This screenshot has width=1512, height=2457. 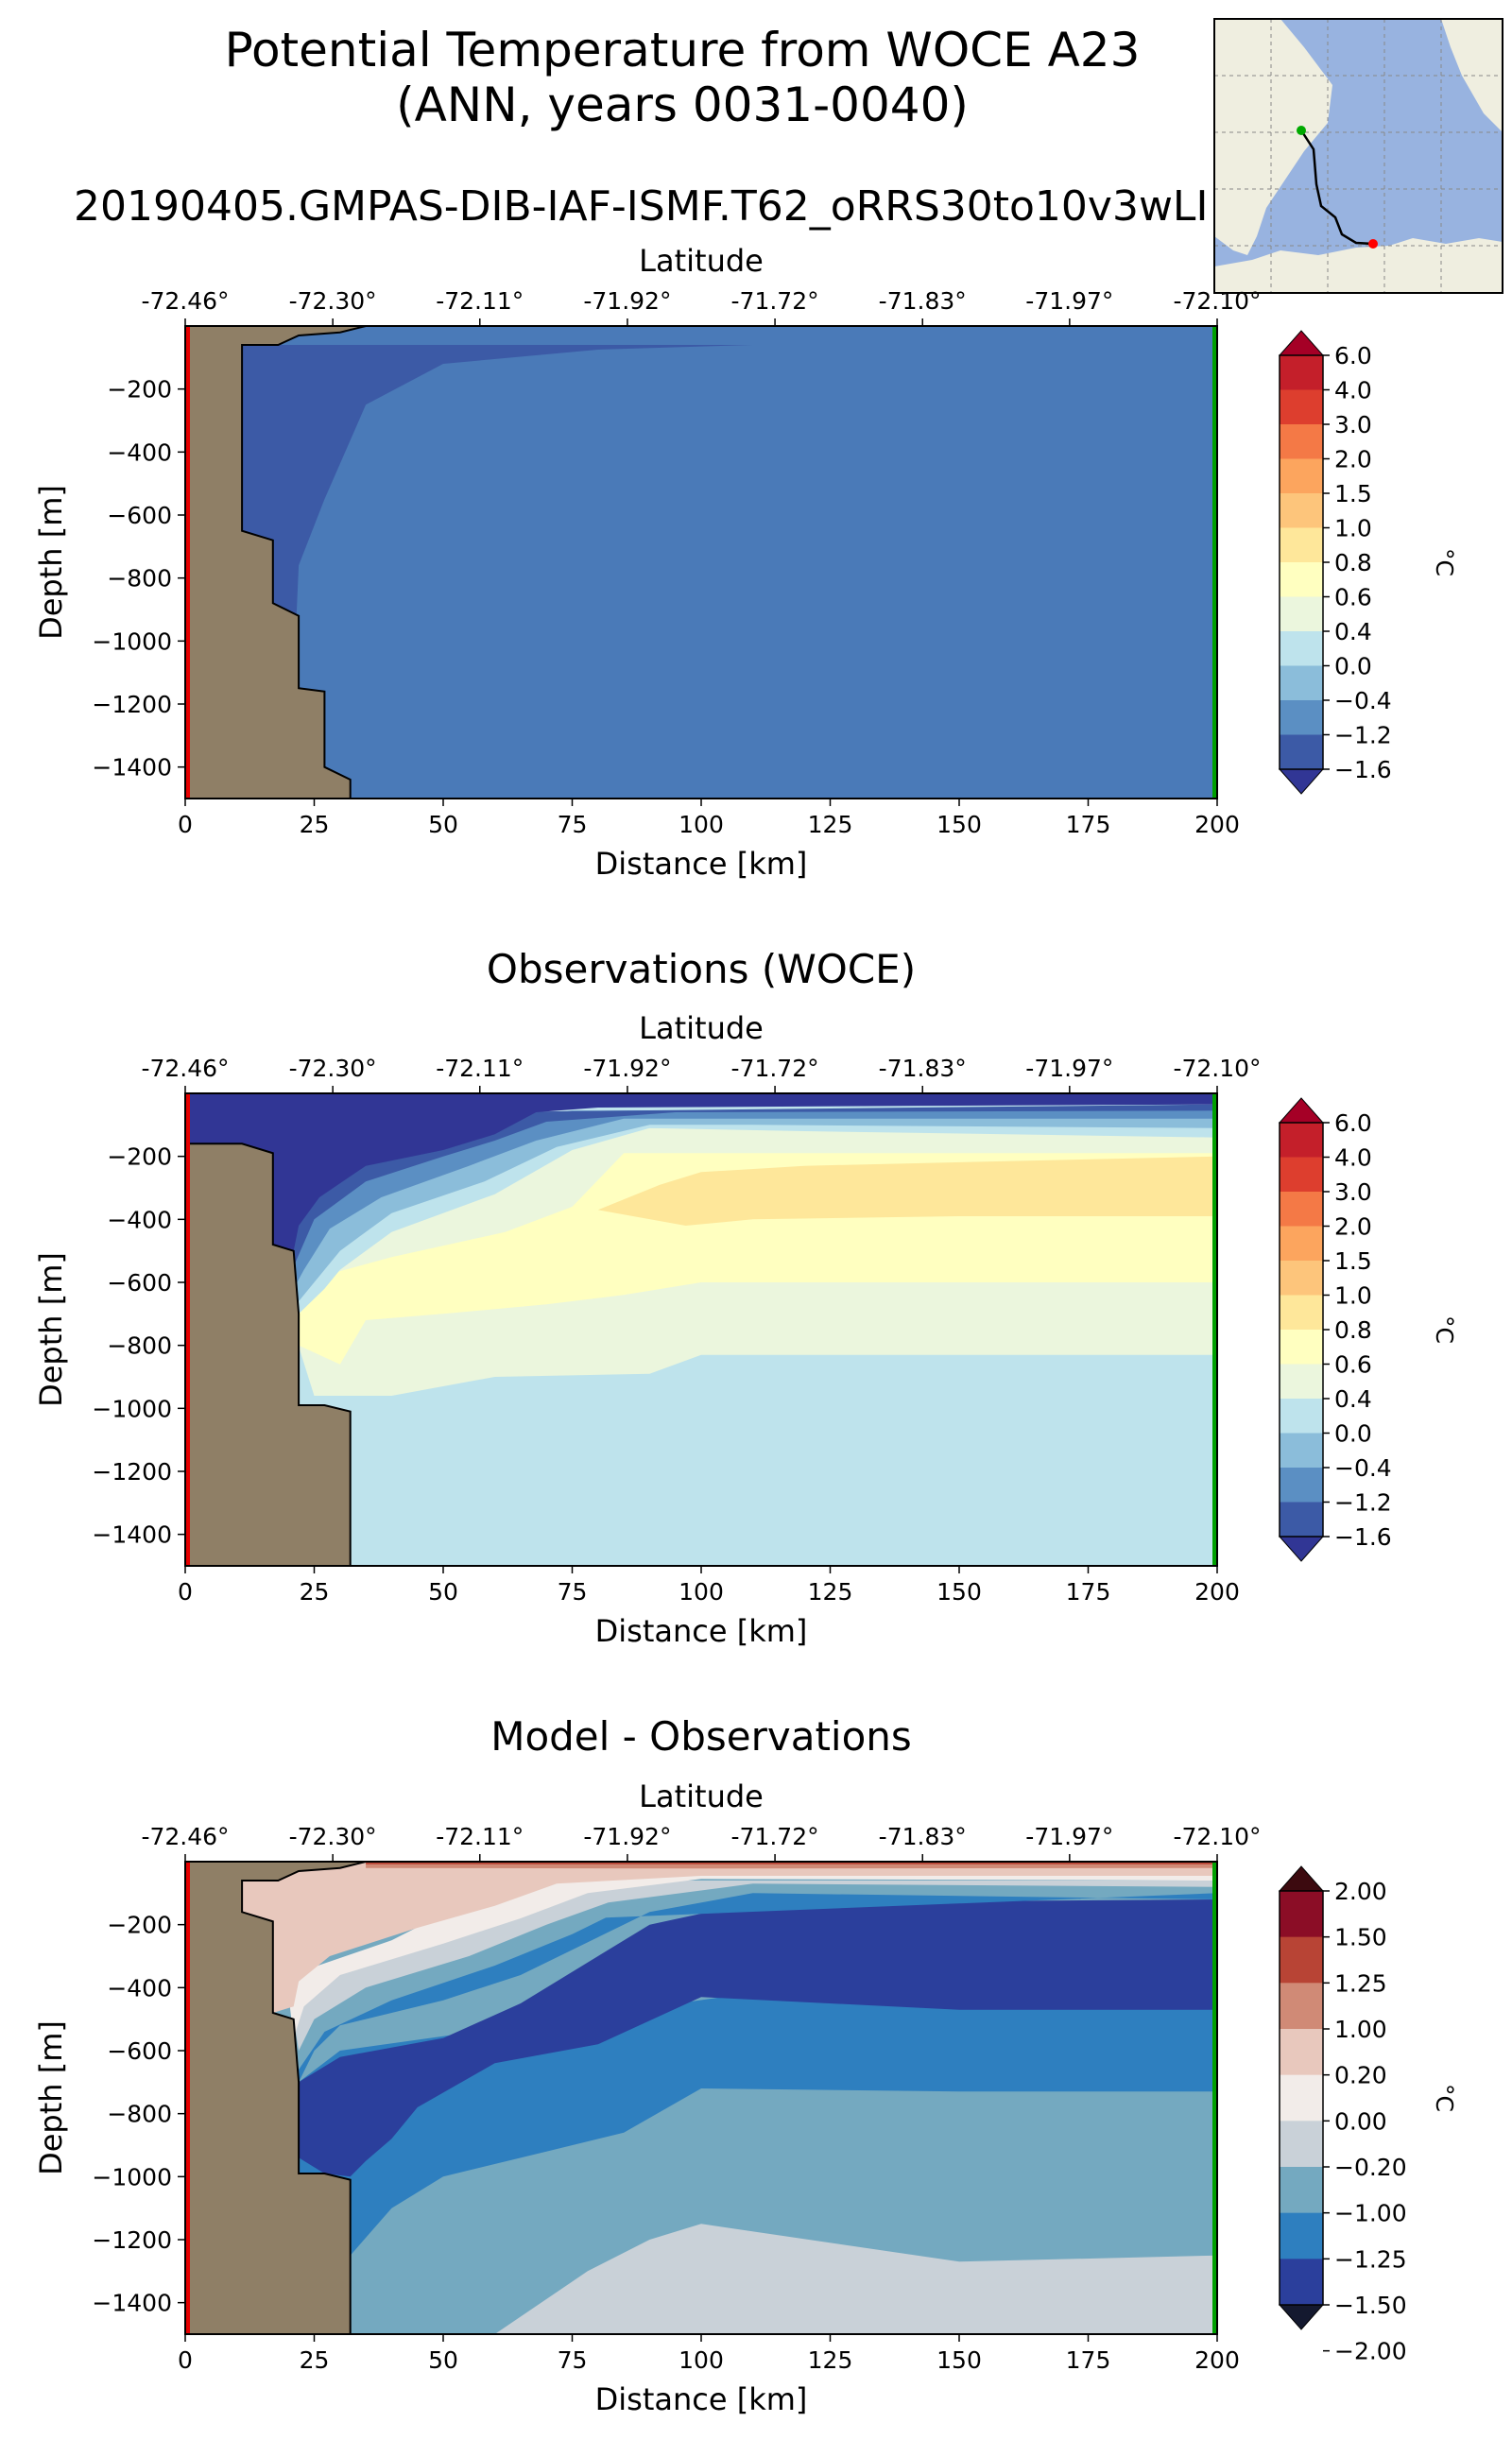 I want to click on x-tick-label: 150, so click(x=959, y=2360).